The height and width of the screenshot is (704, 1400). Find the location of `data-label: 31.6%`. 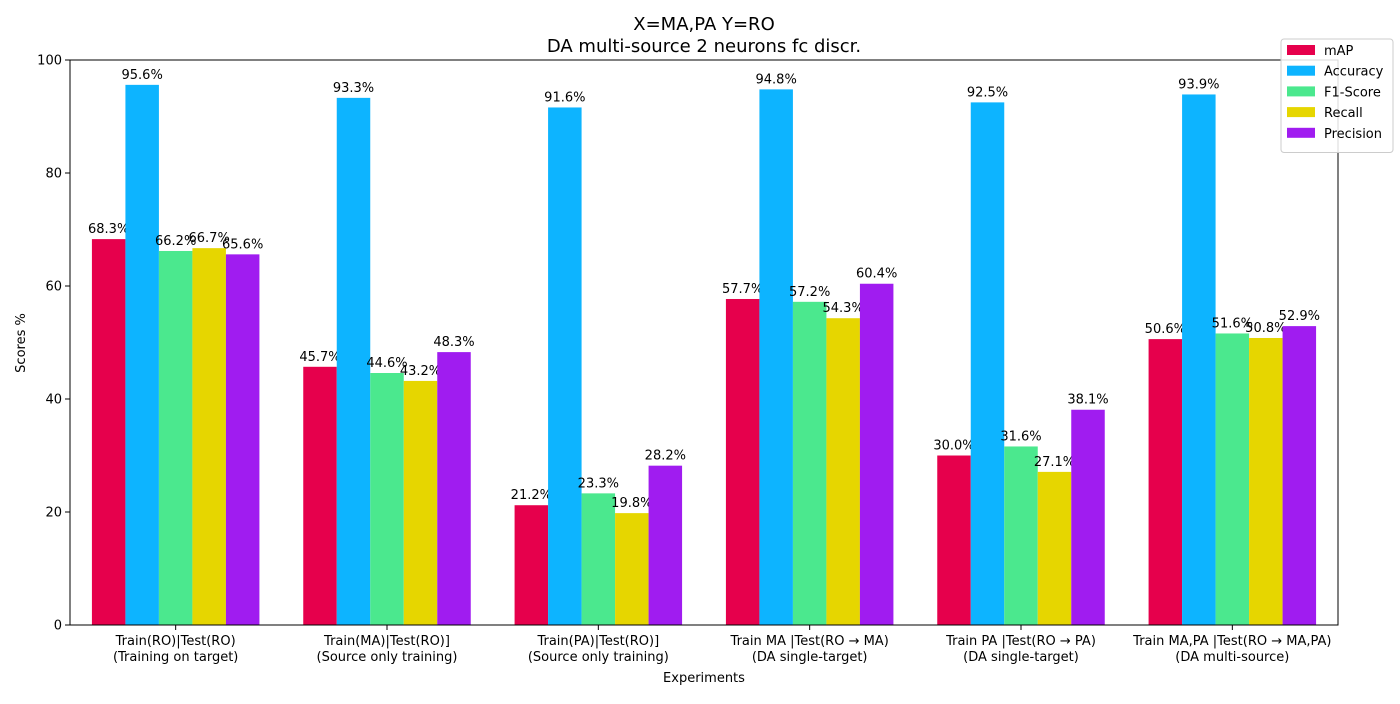

data-label: 31.6% is located at coordinates (1020, 436).